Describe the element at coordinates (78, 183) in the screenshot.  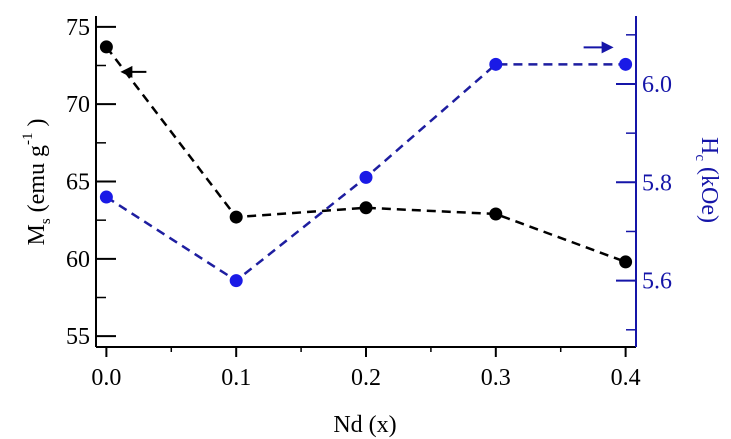
I see `left-tick-label: 65` at that location.